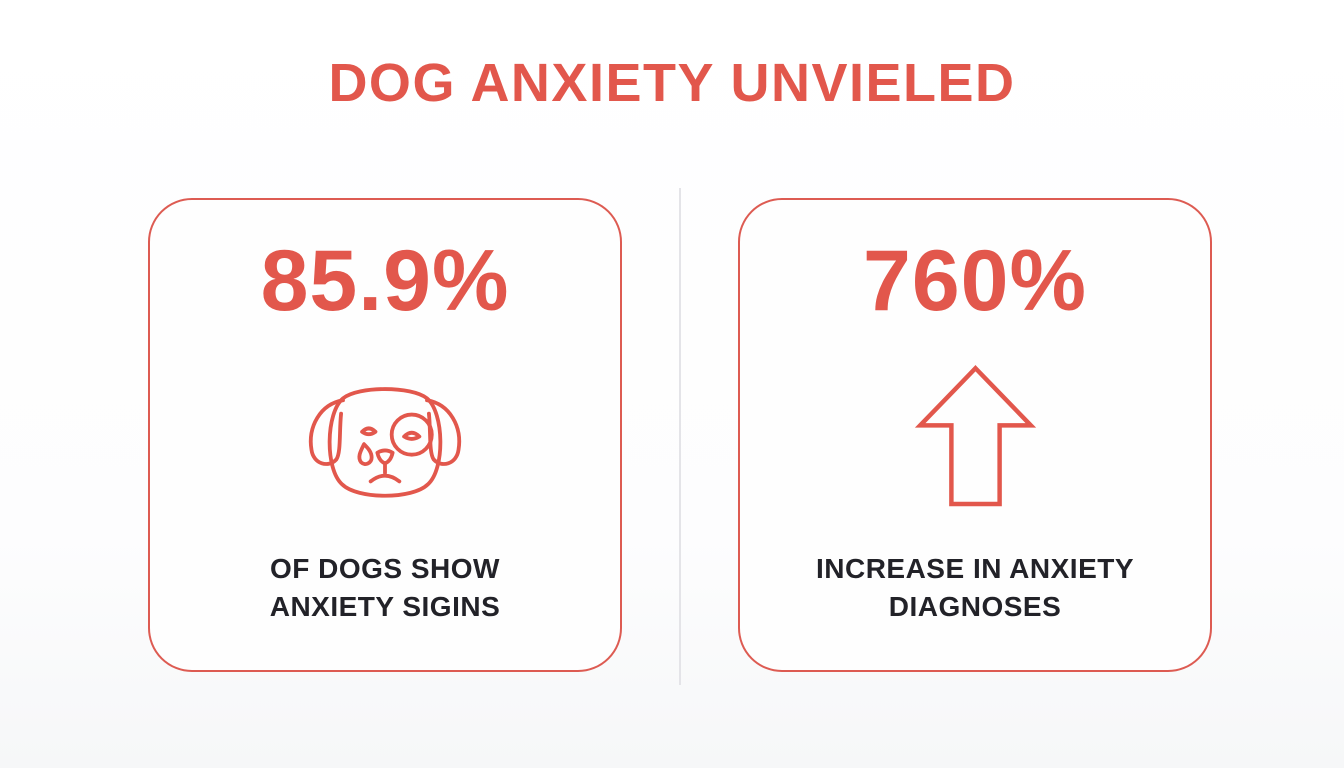 The width and height of the screenshot is (1344, 768). Describe the element at coordinates (975, 281) in the screenshot. I see `stat-value: 760%` at that location.